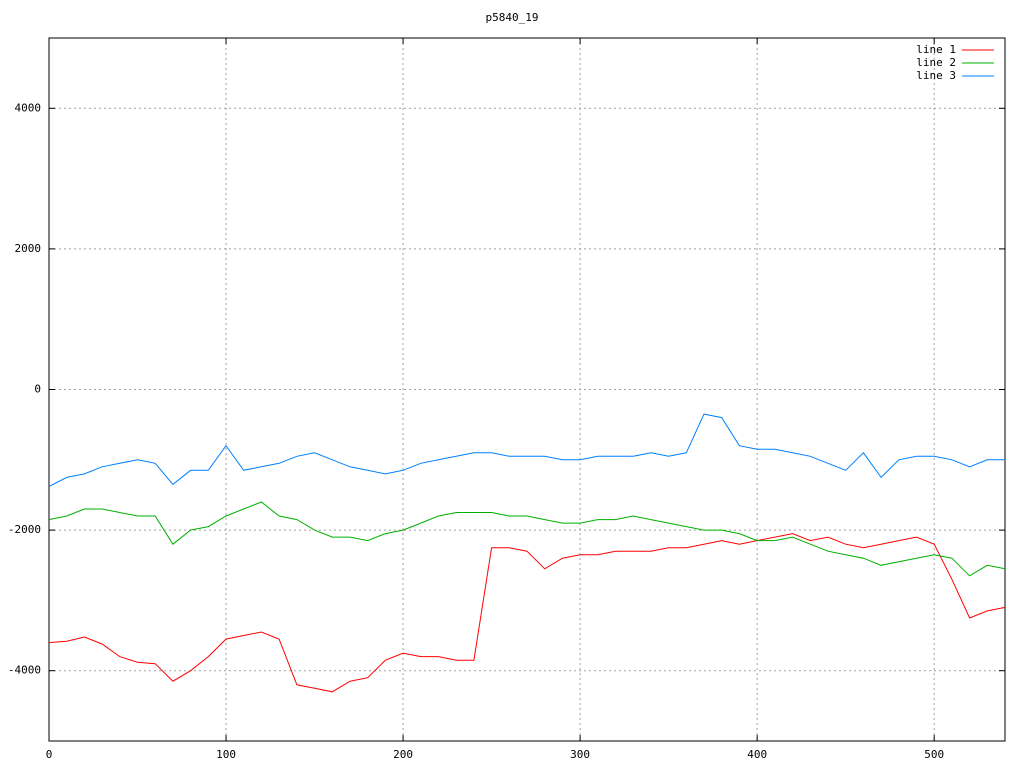 Image resolution: width=1024 pixels, height=772 pixels. Describe the element at coordinates (936, 75) in the screenshot. I see `legend-label: line 3` at that location.